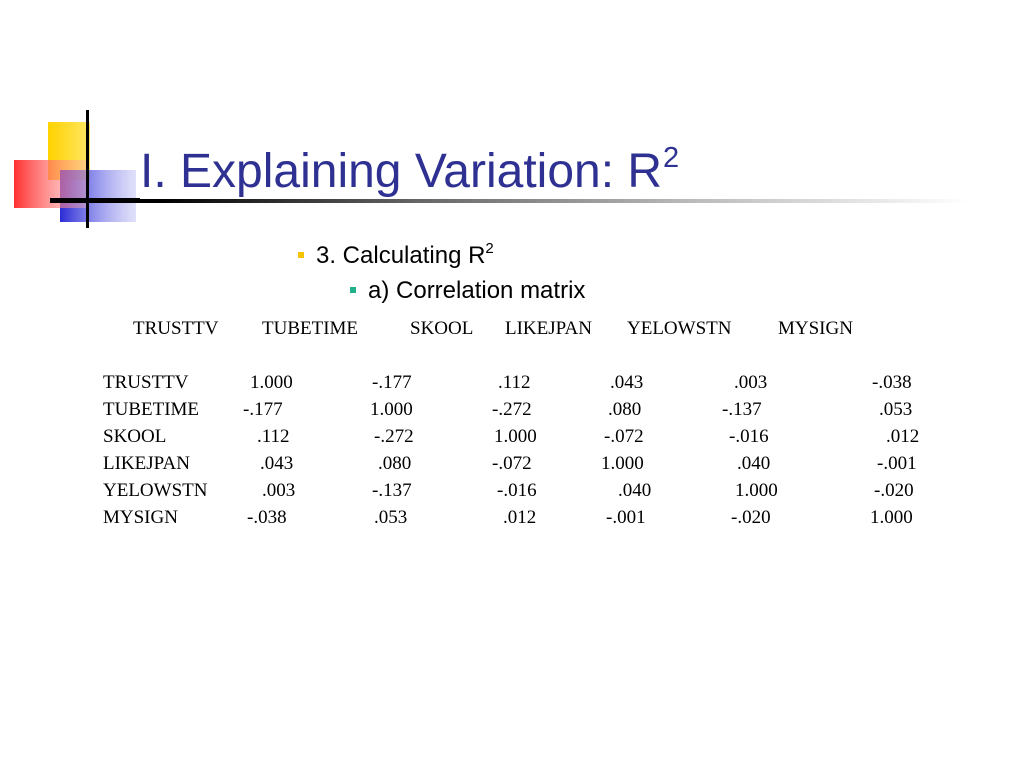 Image resolution: width=1024 pixels, height=768 pixels. What do you see at coordinates (442, 328) in the screenshot?
I see `column-header: SKOOL` at bounding box center [442, 328].